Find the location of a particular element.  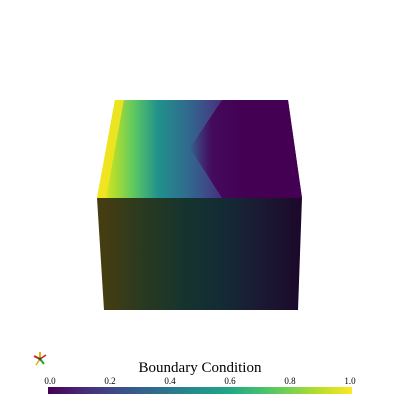

colorbar-title: Boundary Condition is located at coordinates (200, 368).